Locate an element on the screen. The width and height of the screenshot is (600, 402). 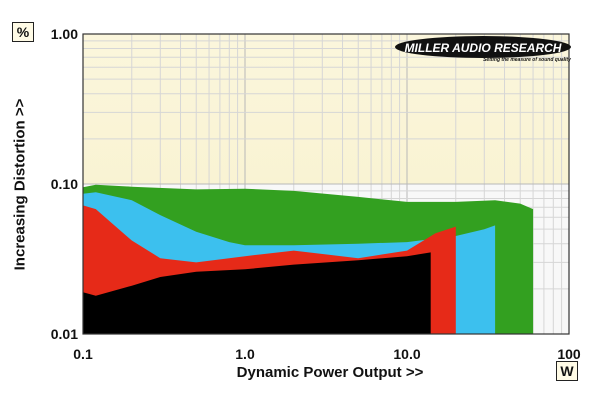
x-tick-label: 1.0 is located at coordinates (245, 354).